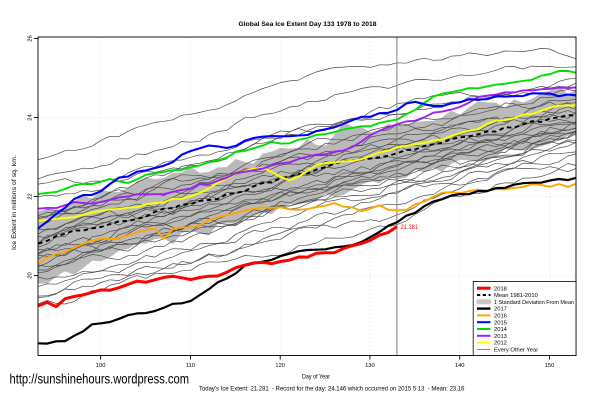  Describe the element at coordinates (500, 289) in the screenshot. I see `svg-text: 2018` at that location.